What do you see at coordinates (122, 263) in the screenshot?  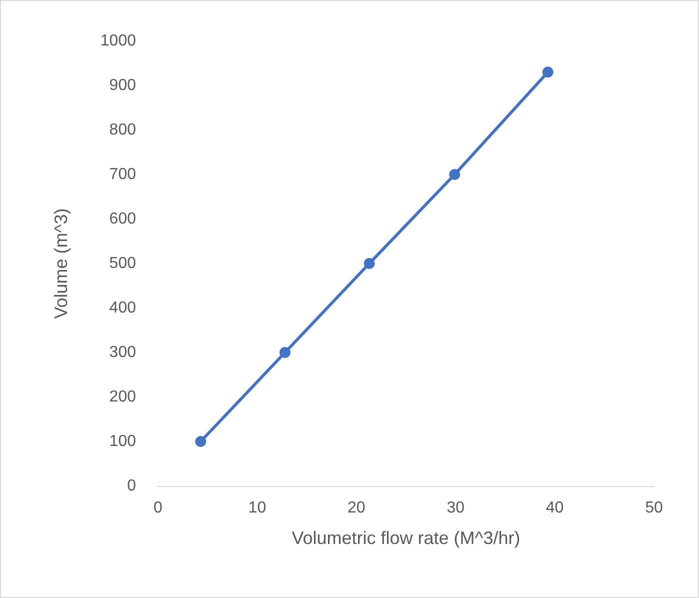 I see `y-tick-label: 500` at bounding box center [122, 263].